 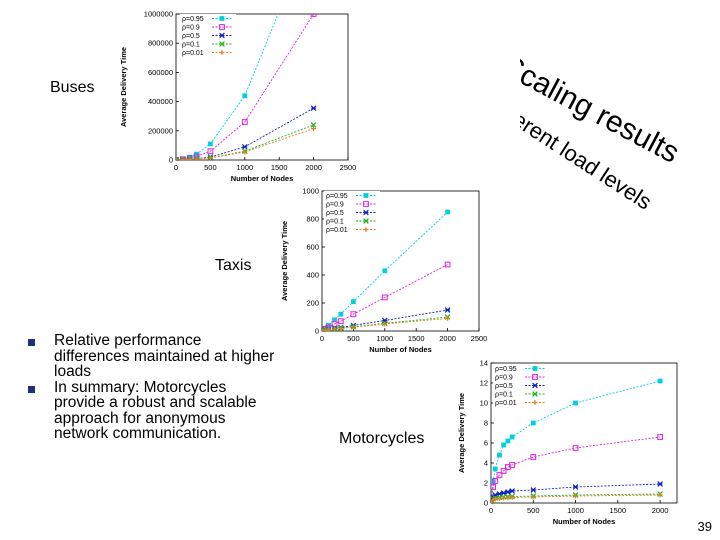 I want to click on slide-title-svg: Scaling resultsfor different load levels, so click(x=571, y=131).